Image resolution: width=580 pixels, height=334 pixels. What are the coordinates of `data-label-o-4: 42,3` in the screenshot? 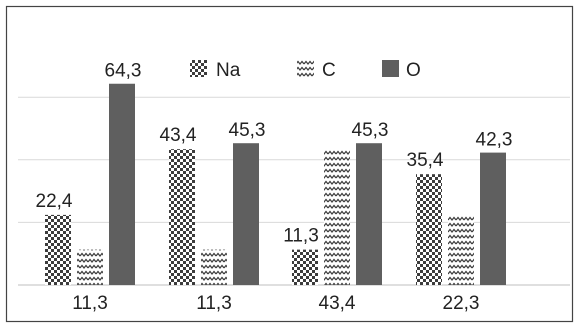 It's located at (494, 140).